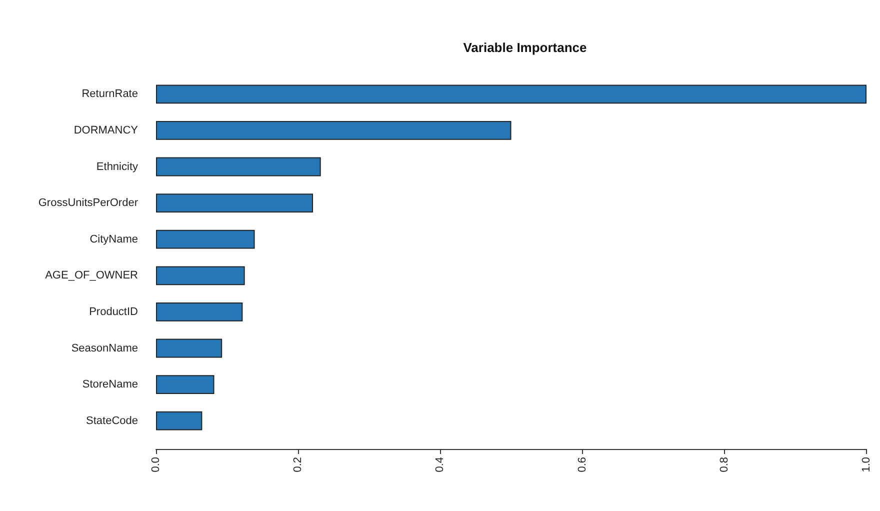 This screenshot has width=880, height=511. What do you see at coordinates (440, 464) in the screenshot?
I see `x-tick-label: 0.4` at bounding box center [440, 464].